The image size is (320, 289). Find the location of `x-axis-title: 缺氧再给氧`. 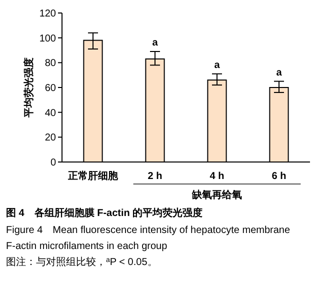

x-axis-title: 缺氧再给氧 is located at coordinates (216, 195).